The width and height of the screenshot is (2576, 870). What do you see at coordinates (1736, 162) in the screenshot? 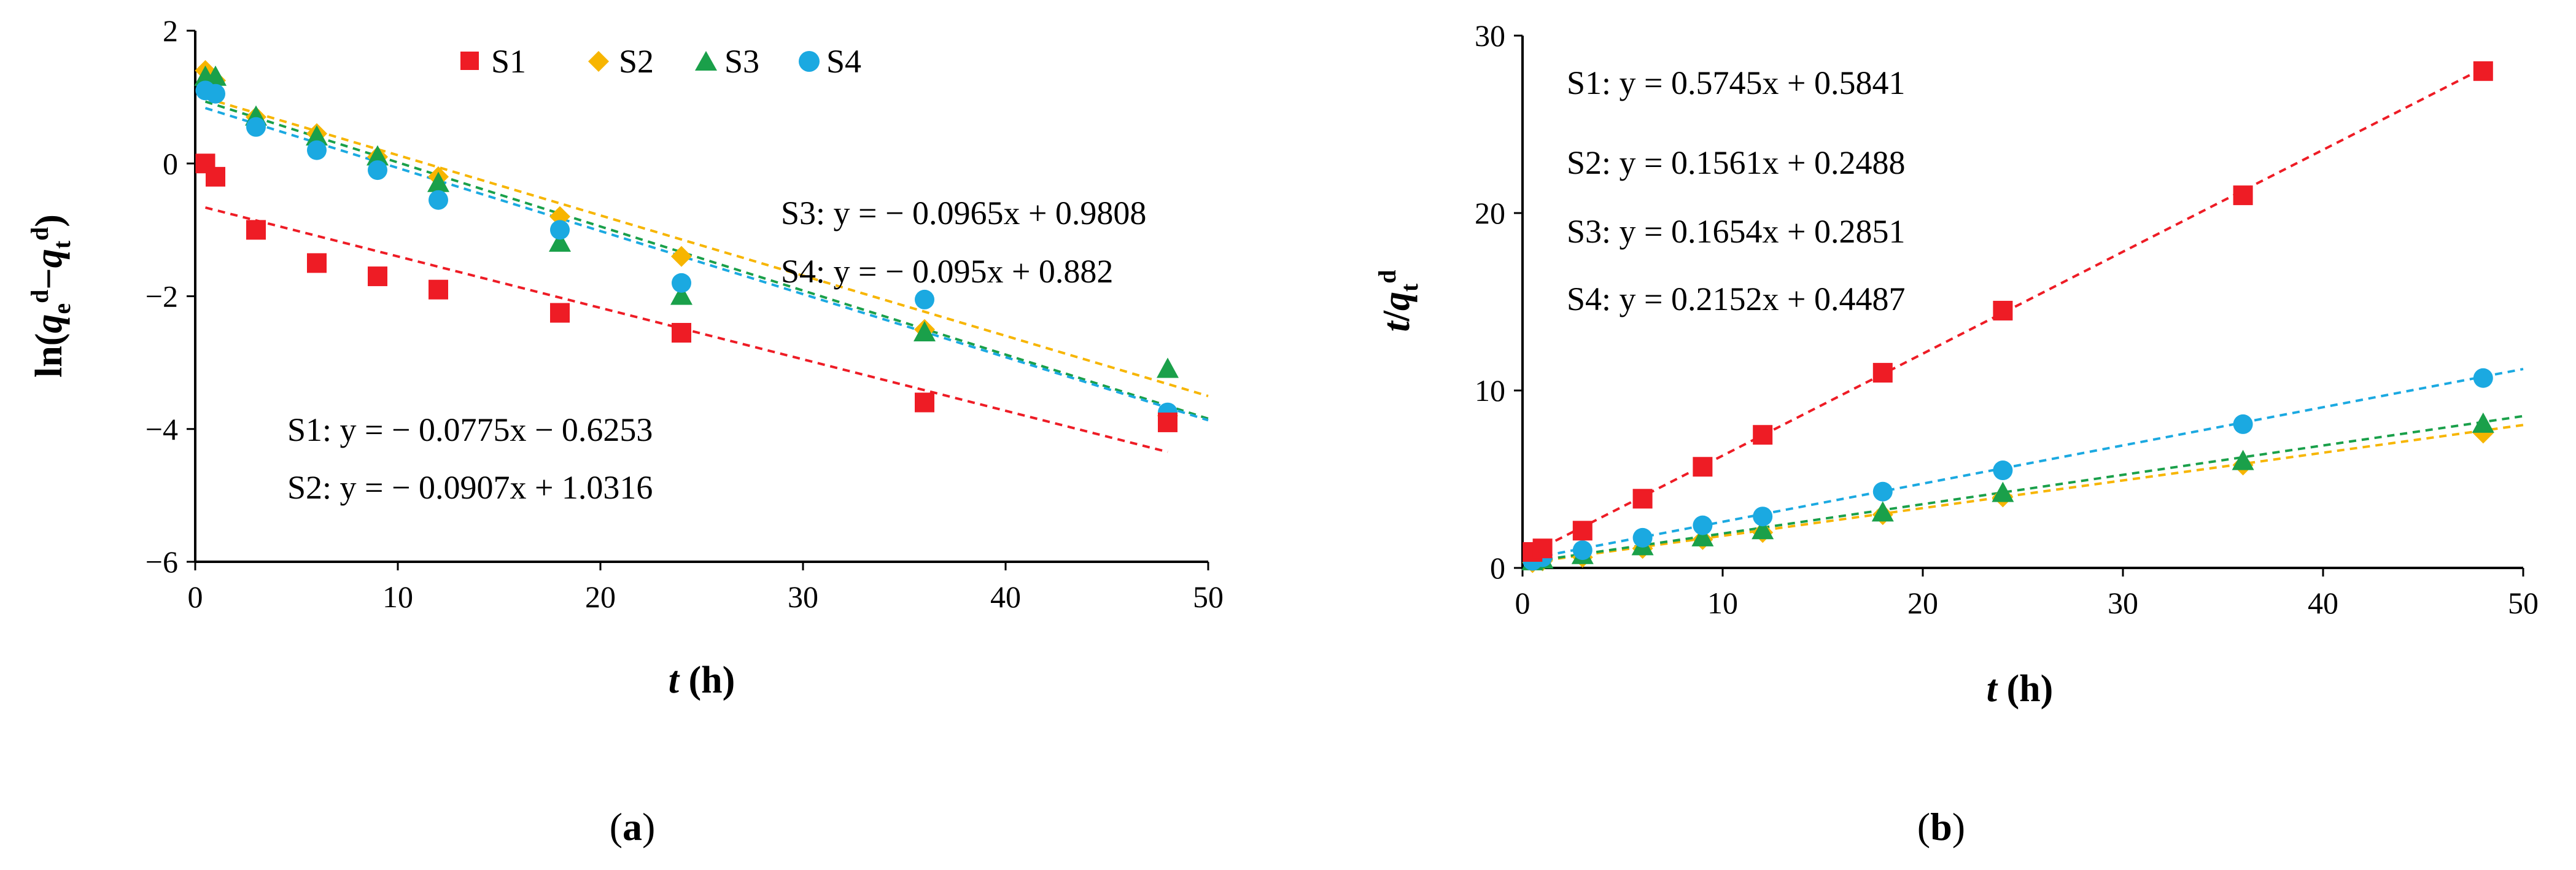
I see `panel-b-eq-s2: S2: y = 0.1561x + 0.2488` at bounding box center [1736, 162].